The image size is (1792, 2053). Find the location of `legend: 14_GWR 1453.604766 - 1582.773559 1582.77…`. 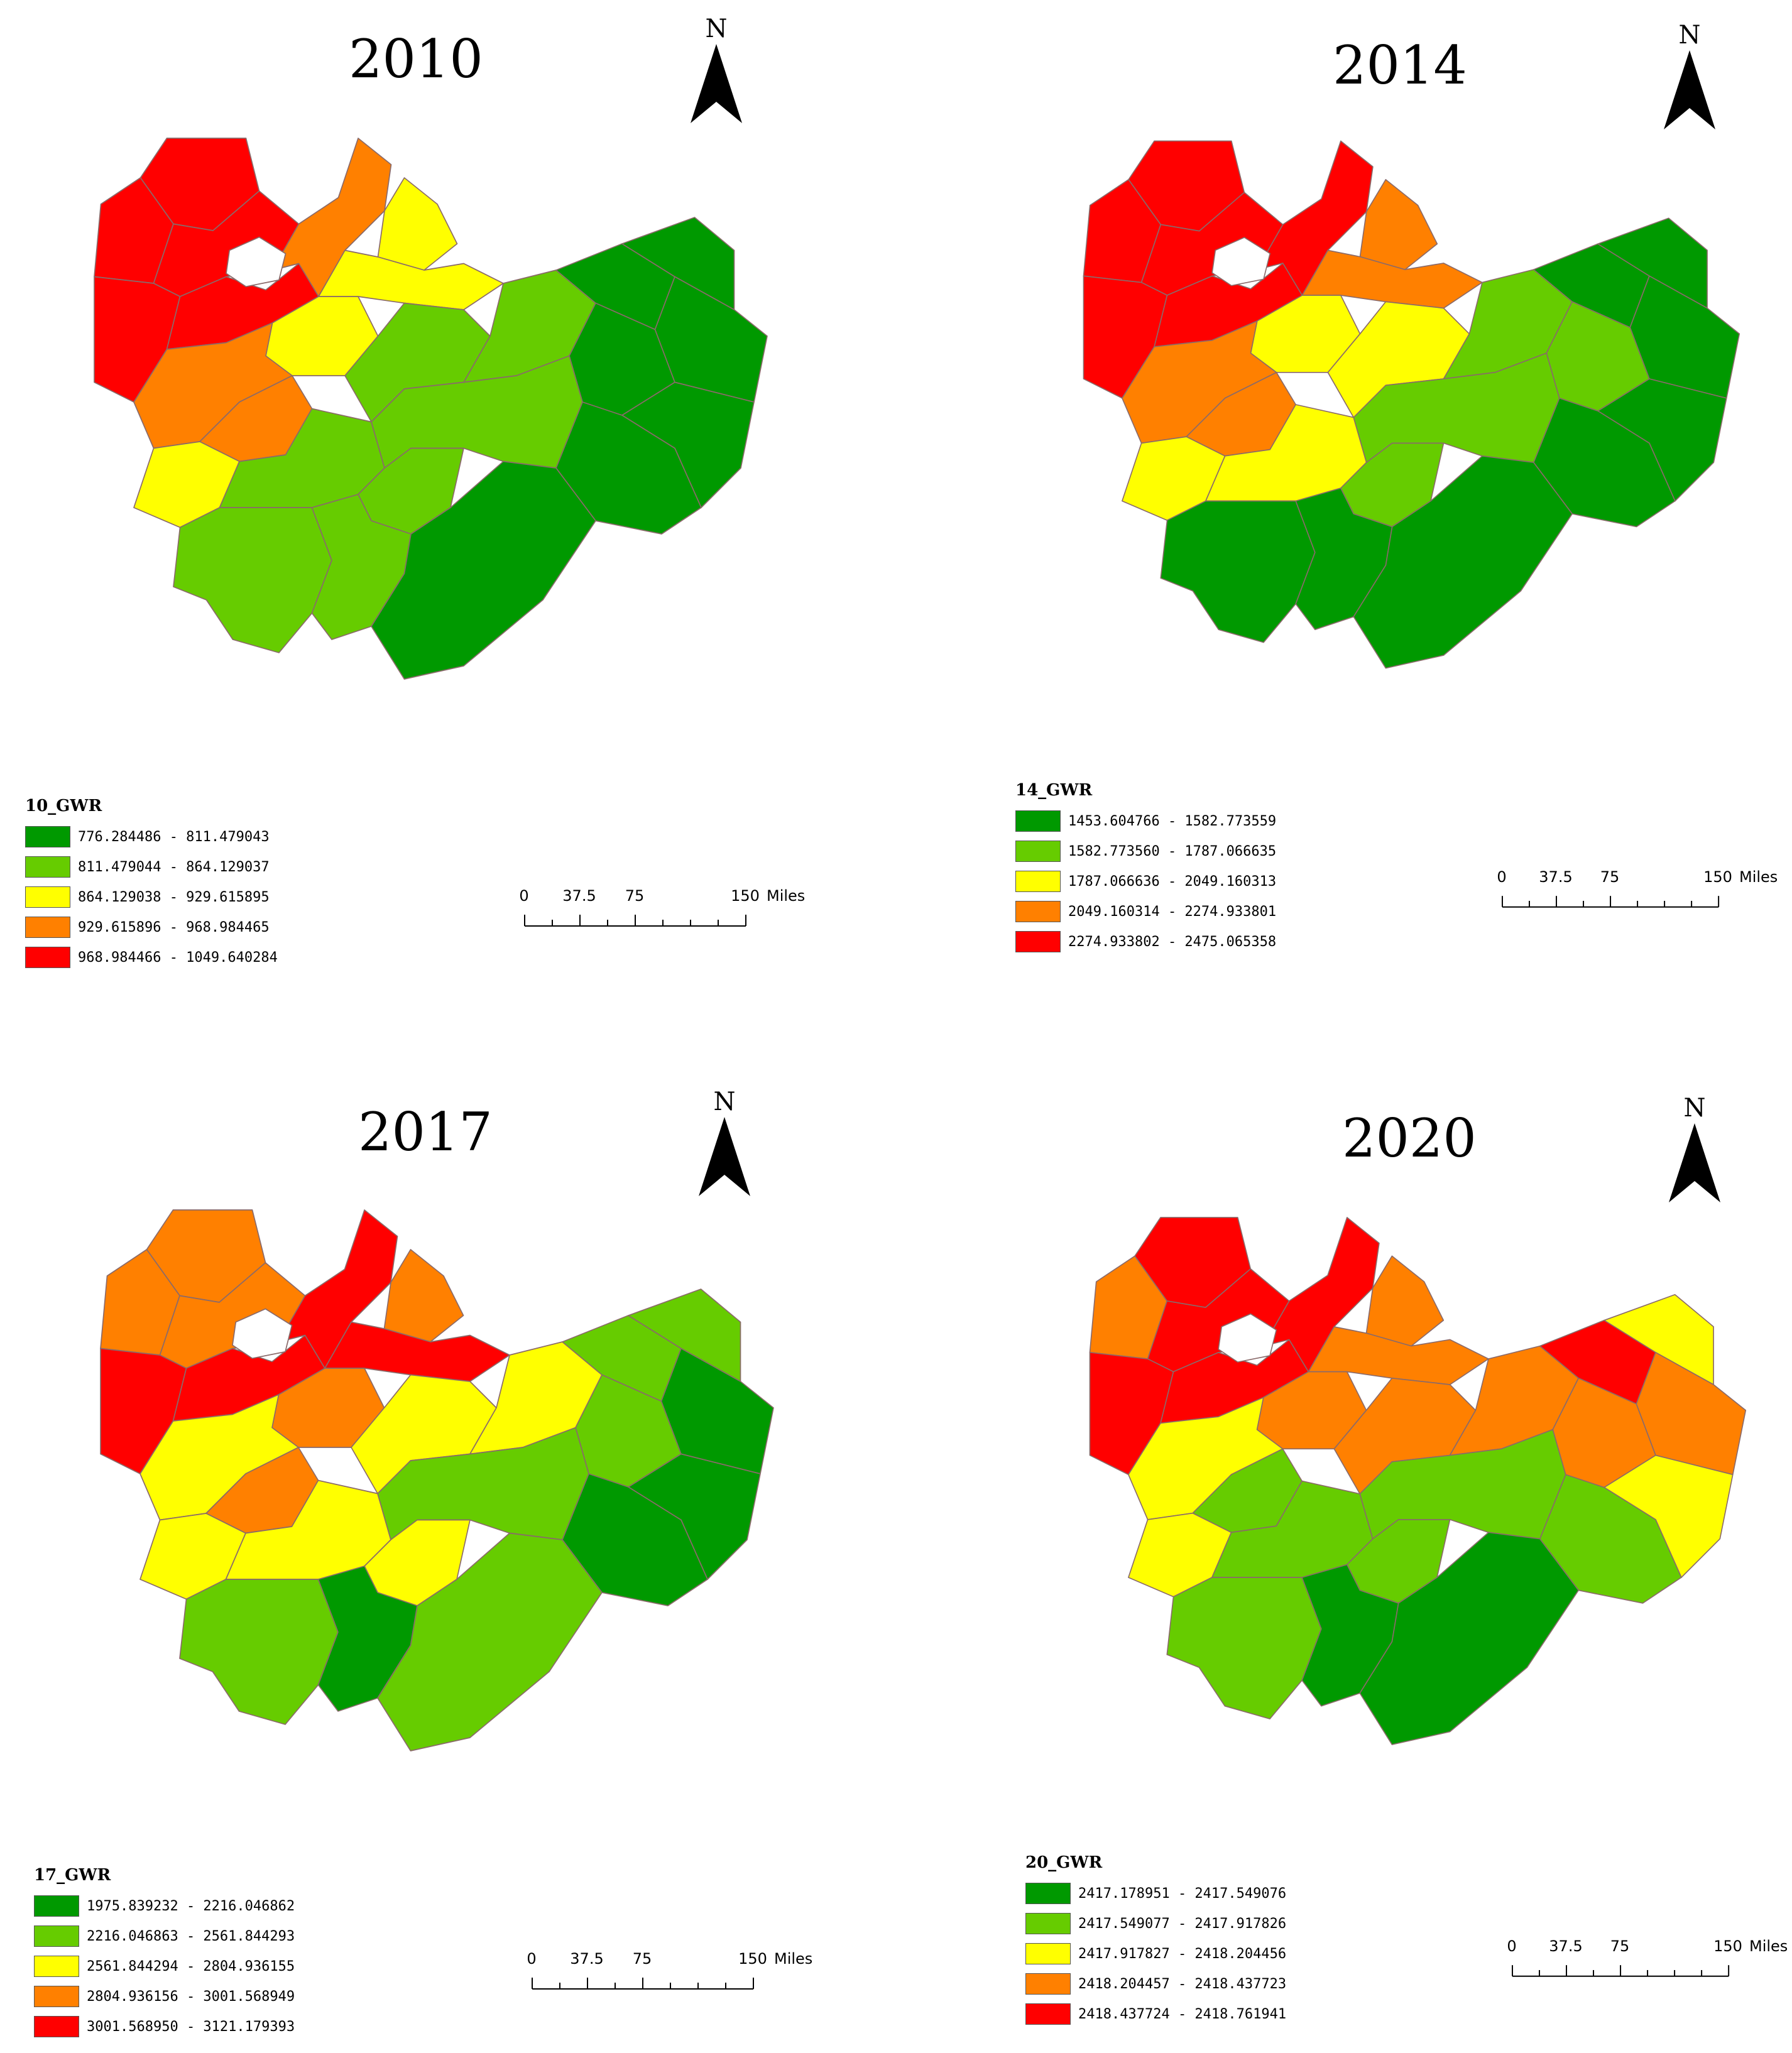

legend: 14_GWR 1453.604766 - 1582.773559 1582.77… is located at coordinates (1145, 869).